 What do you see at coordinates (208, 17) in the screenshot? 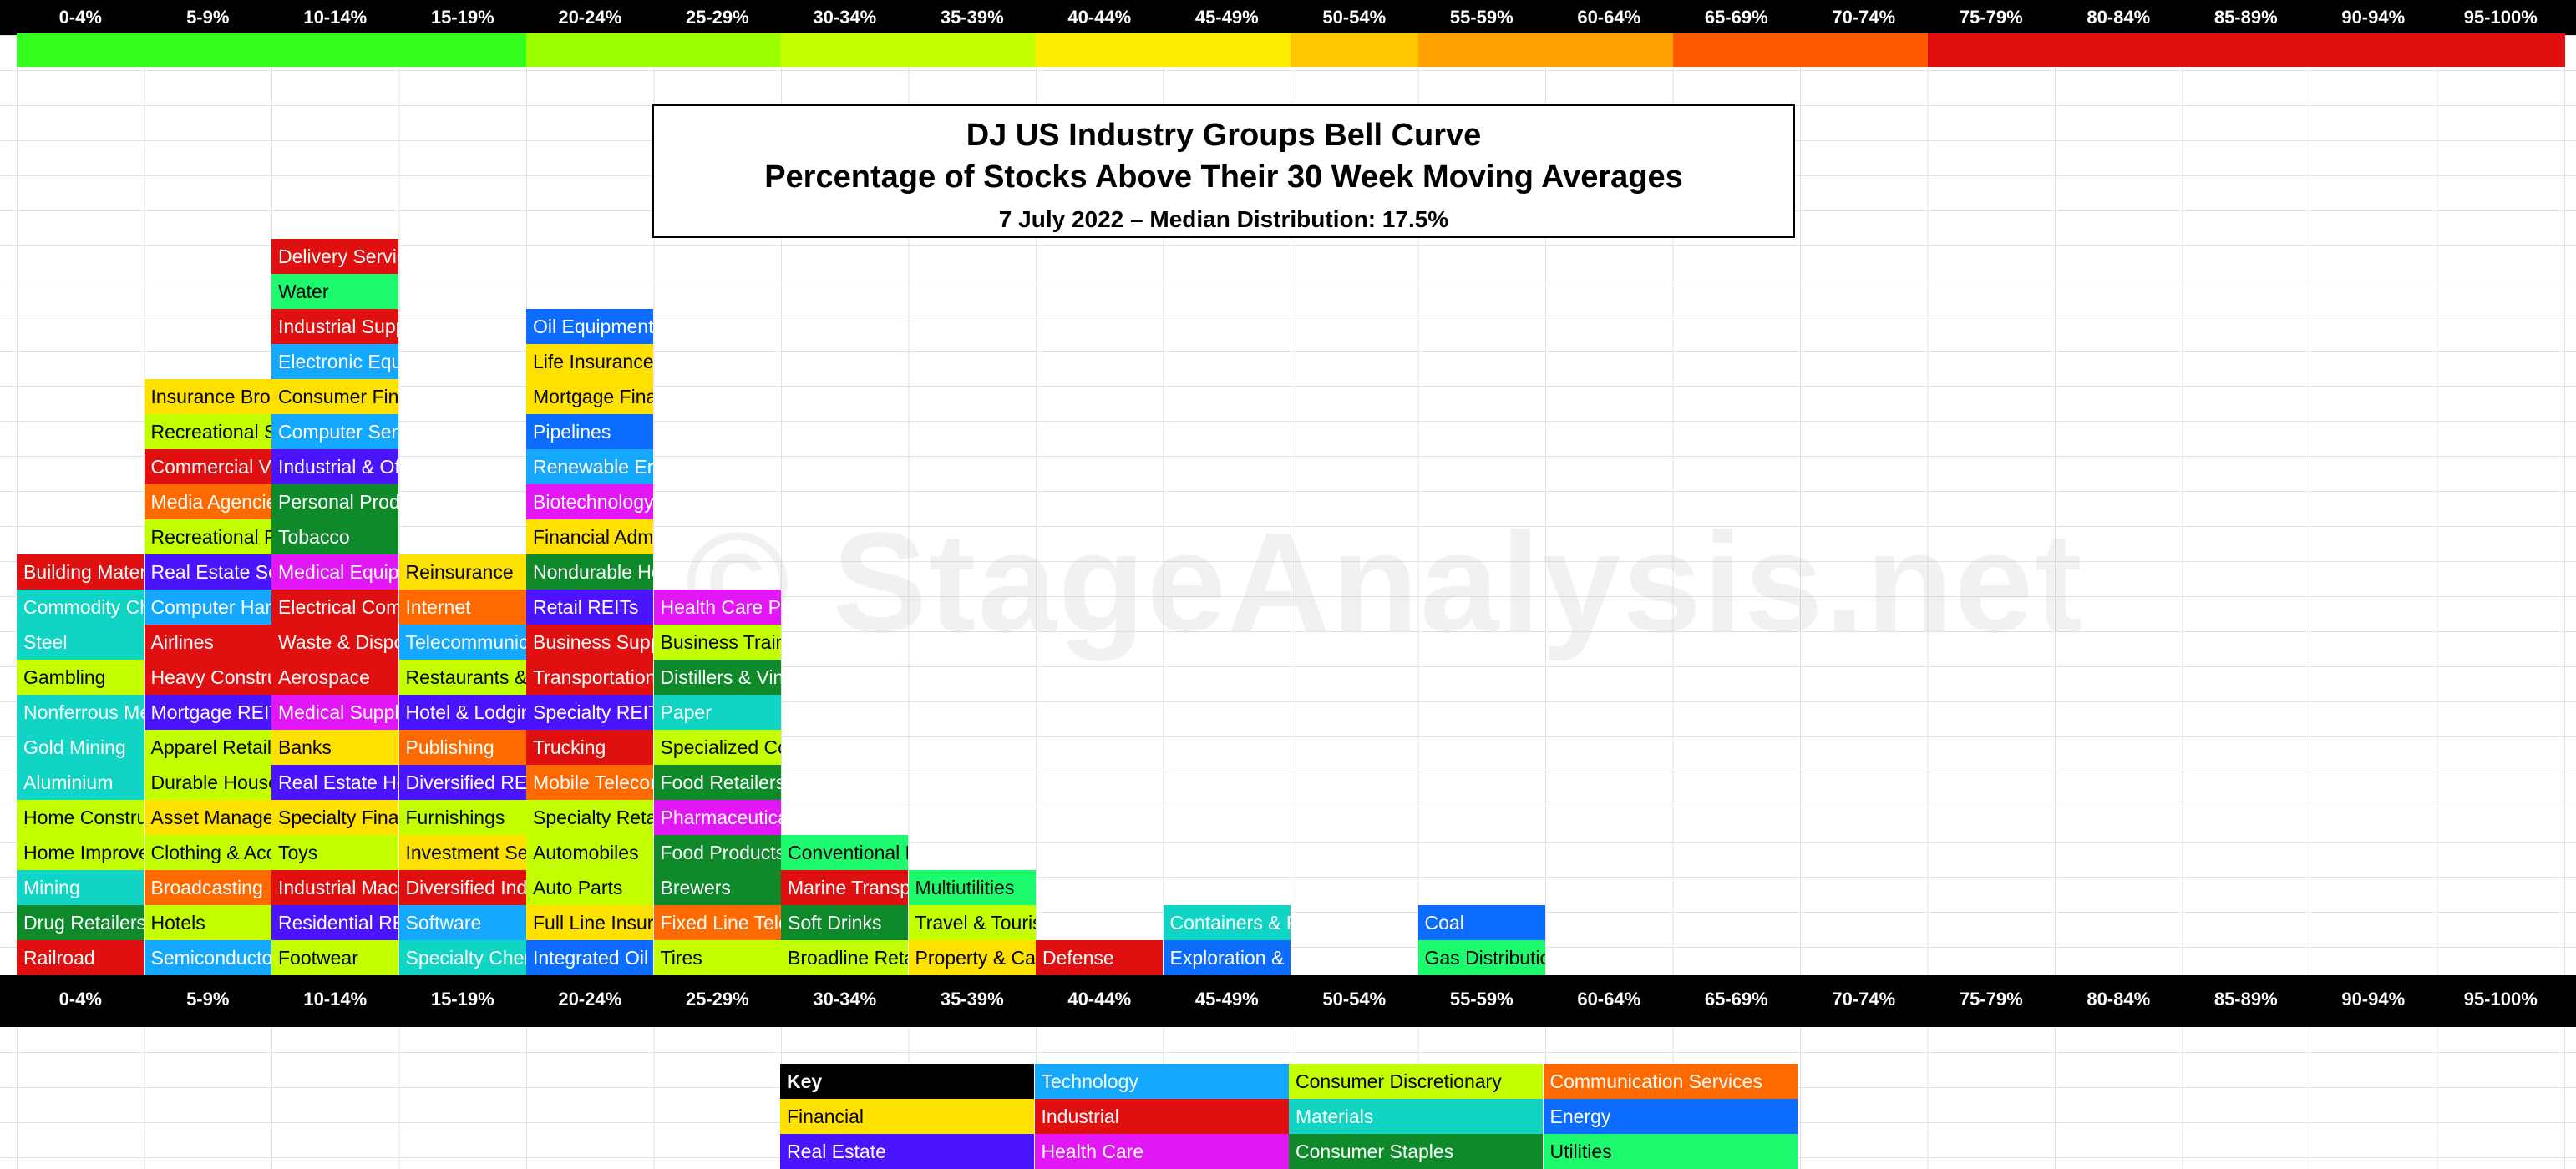
I see `range-label-top: 5-9%` at bounding box center [208, 17].